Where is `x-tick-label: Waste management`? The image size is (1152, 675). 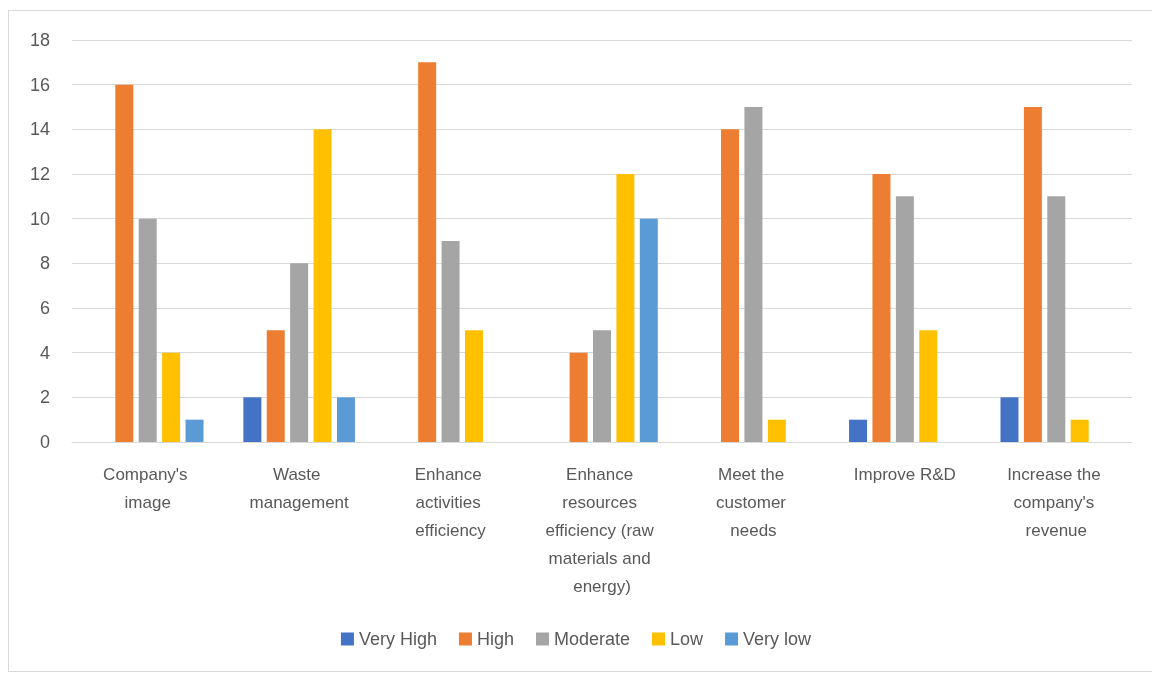 x-tick-label: Waste management is located at coordinates (299, 488).